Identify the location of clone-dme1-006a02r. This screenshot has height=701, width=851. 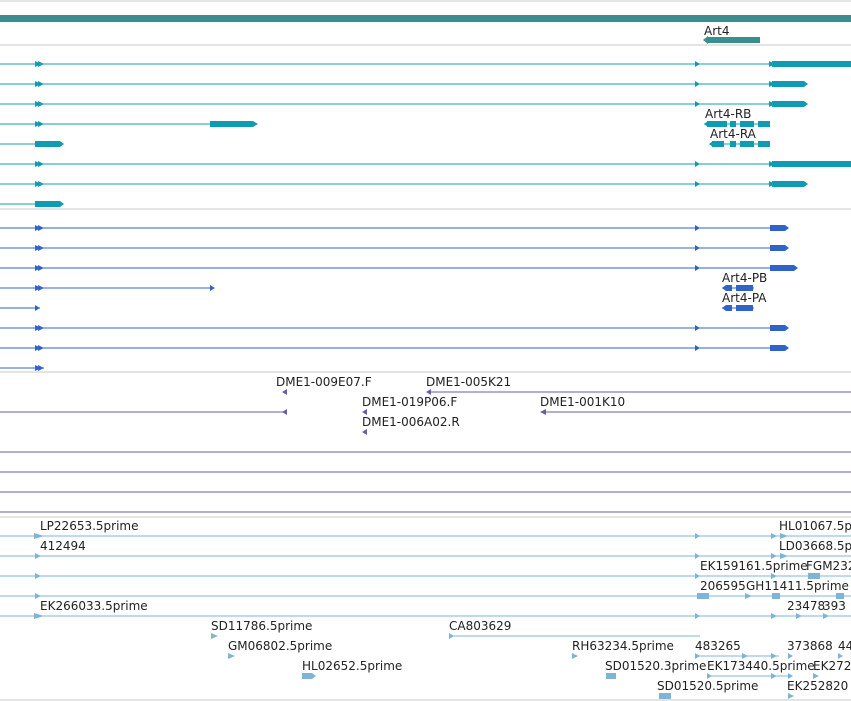
(364, 432).